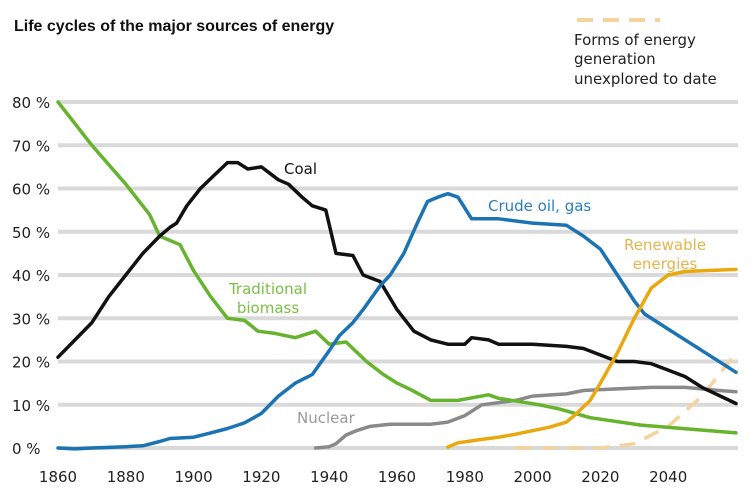  What do you see at coordinates (31, 363) in the screenshot?
I see `y-tick-label: 20 %` at bounding box center [31, 363].